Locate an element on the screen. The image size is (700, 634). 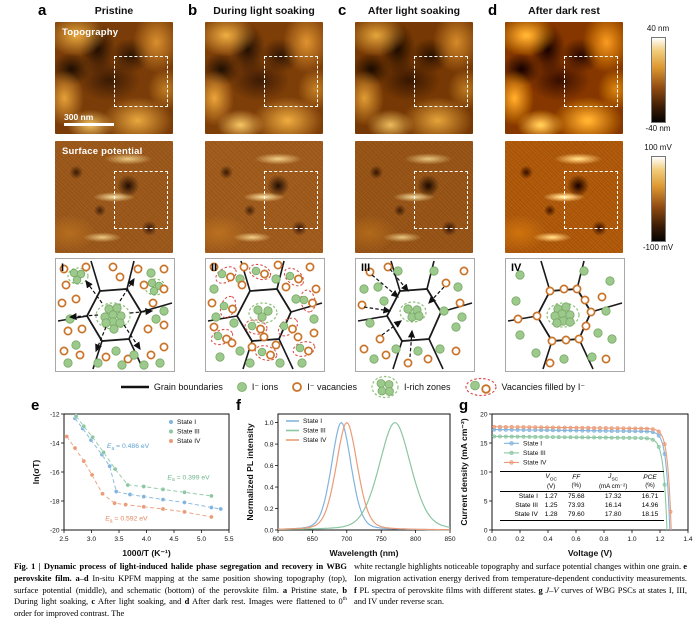
potential-colorbar-max: 100 mV is located at coordinates (658, 147).